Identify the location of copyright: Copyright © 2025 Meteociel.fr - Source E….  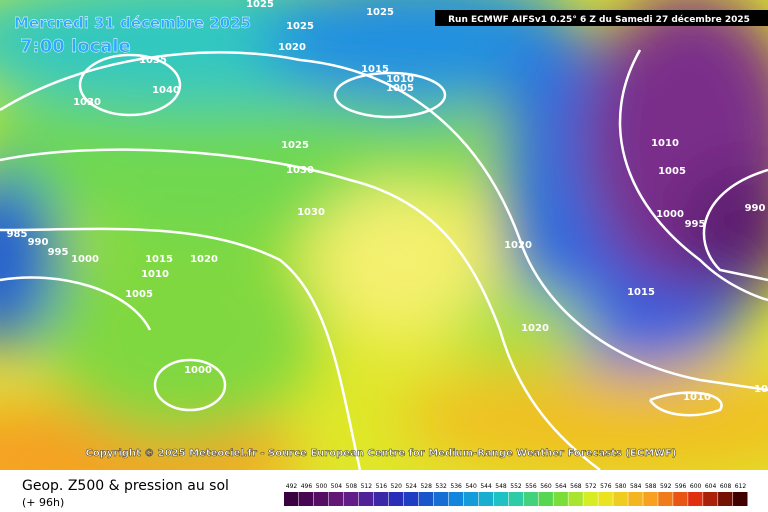
(381, 453).